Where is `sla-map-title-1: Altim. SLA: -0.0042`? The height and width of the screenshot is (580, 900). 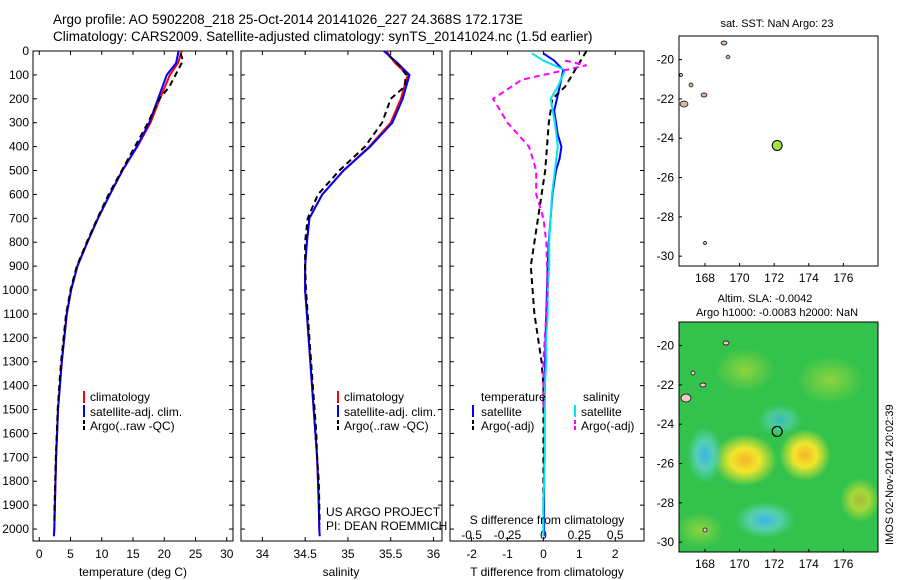 sla-map-title-1: Altim. SLA: -0.0042 is located at coordinates (765, 299).